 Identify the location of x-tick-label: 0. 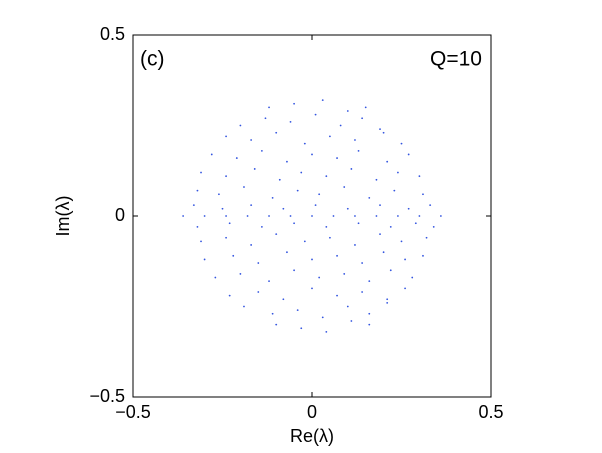
(312, 412).